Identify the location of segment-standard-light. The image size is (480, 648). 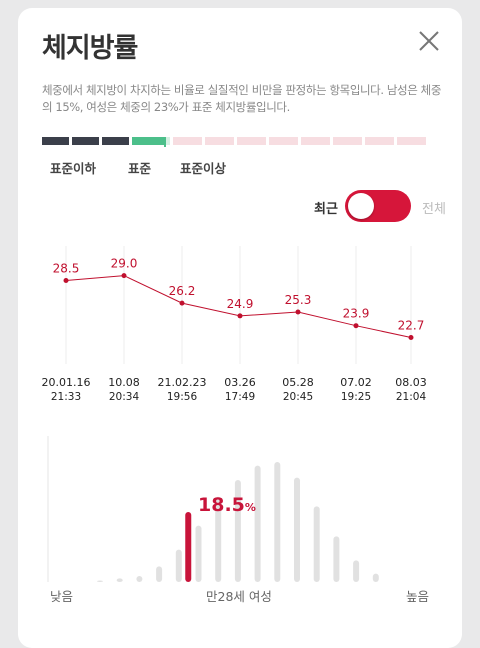
(167, 141).